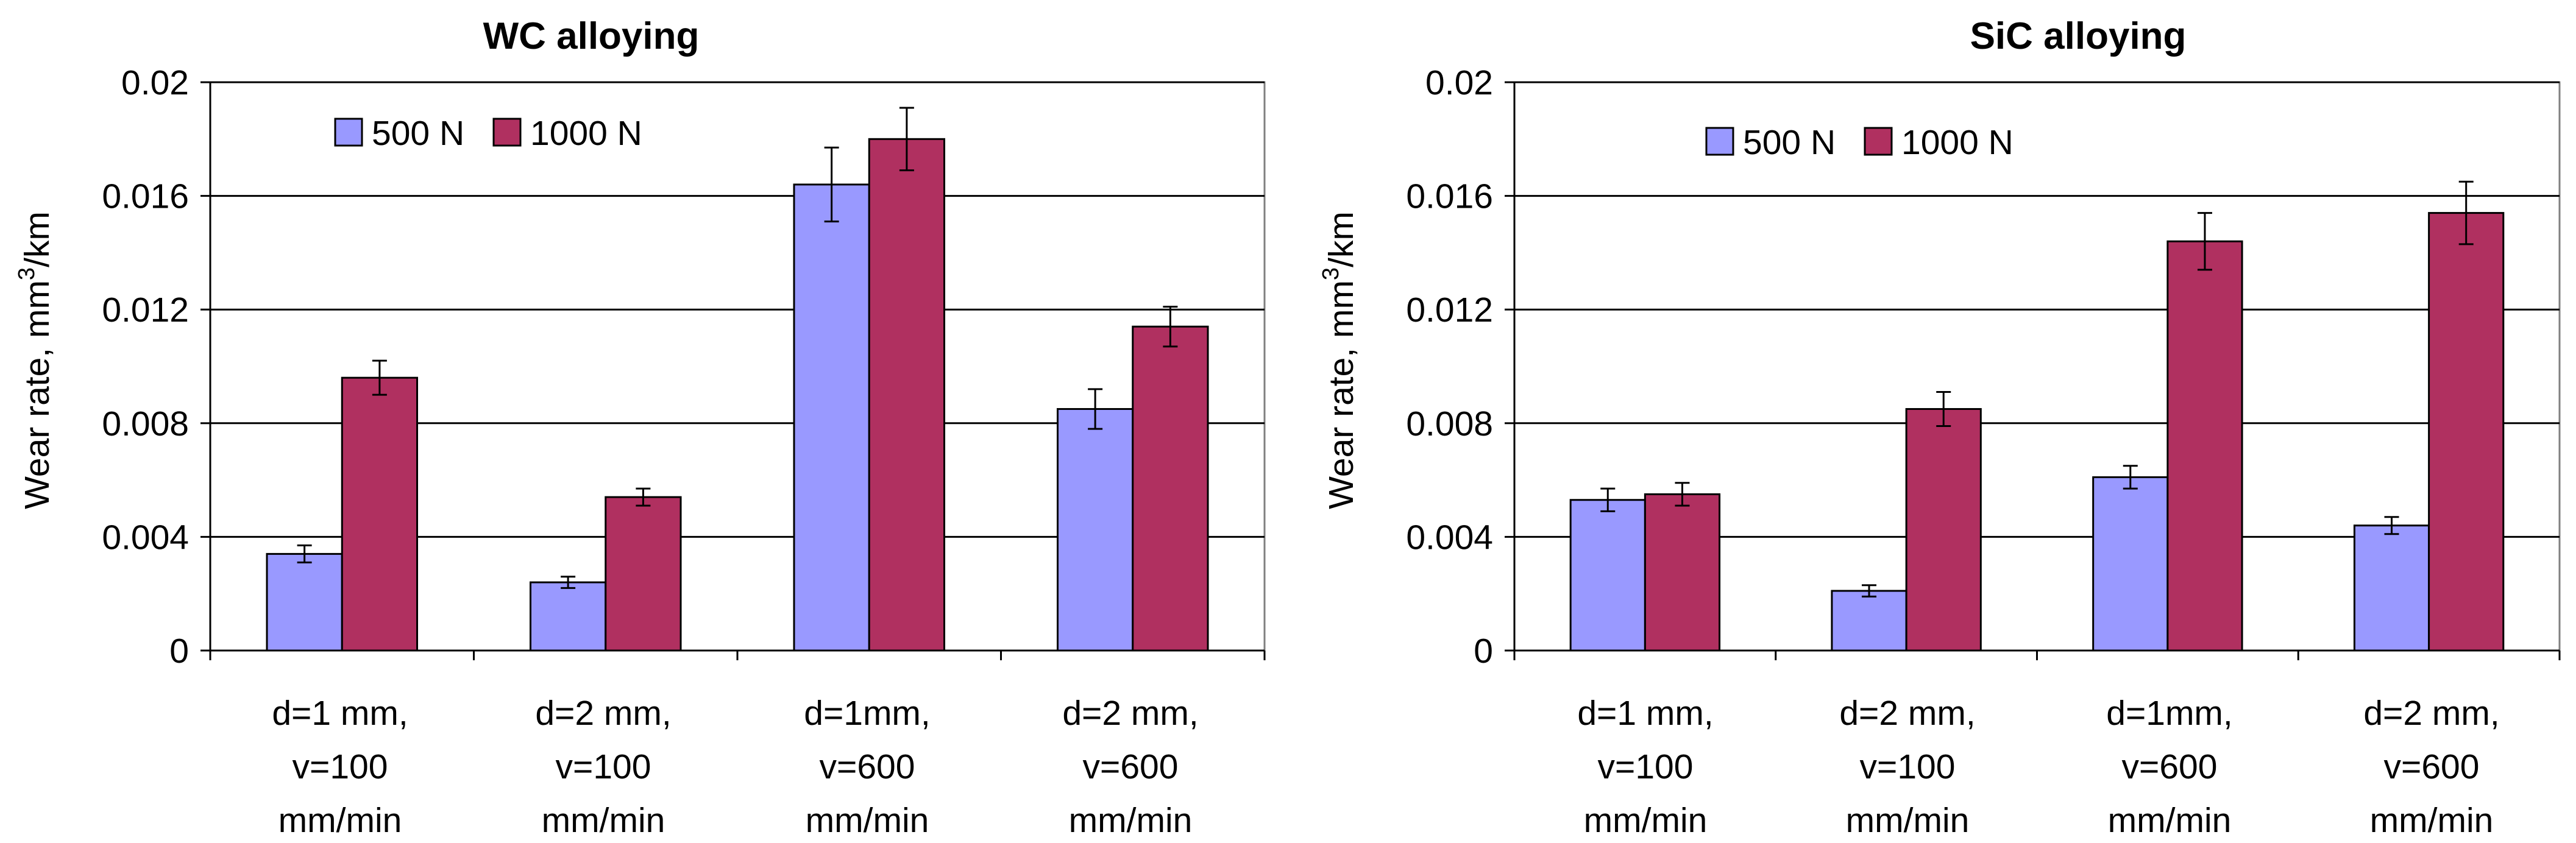  I want to click on chart-title: SiC alloying, so click(2078, 36).